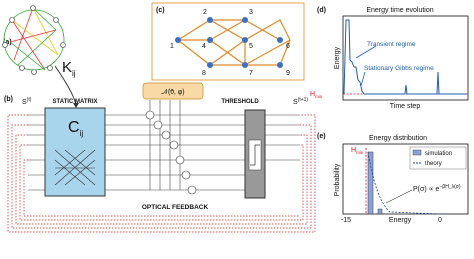  I want to click on graph-edges, so click(34, 39).